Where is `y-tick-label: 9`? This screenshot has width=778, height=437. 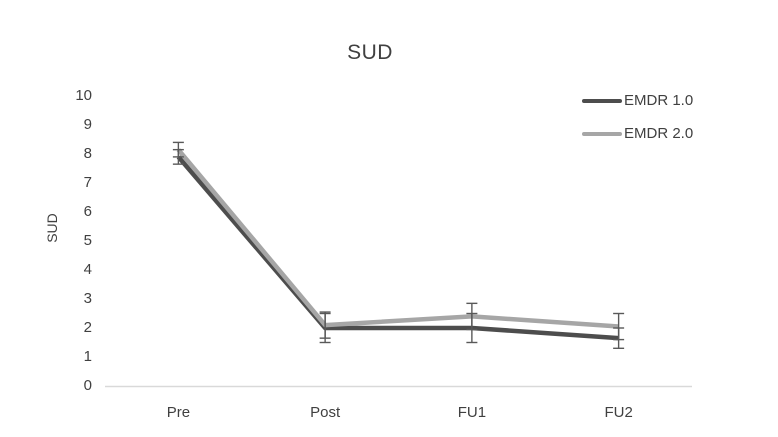 y-tick-label: 9 is located at coordinates (87, 124).